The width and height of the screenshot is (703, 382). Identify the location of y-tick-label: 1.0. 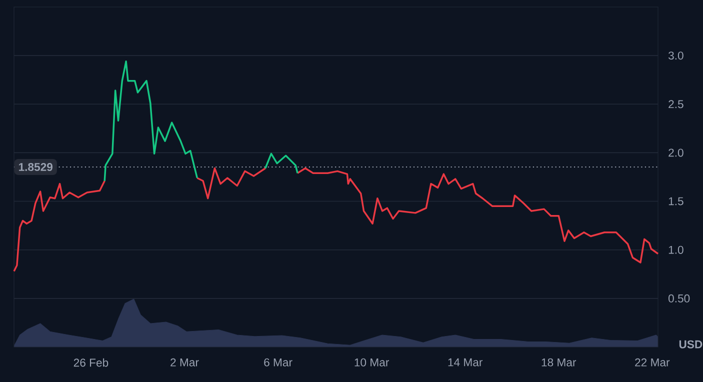
(676, 250).